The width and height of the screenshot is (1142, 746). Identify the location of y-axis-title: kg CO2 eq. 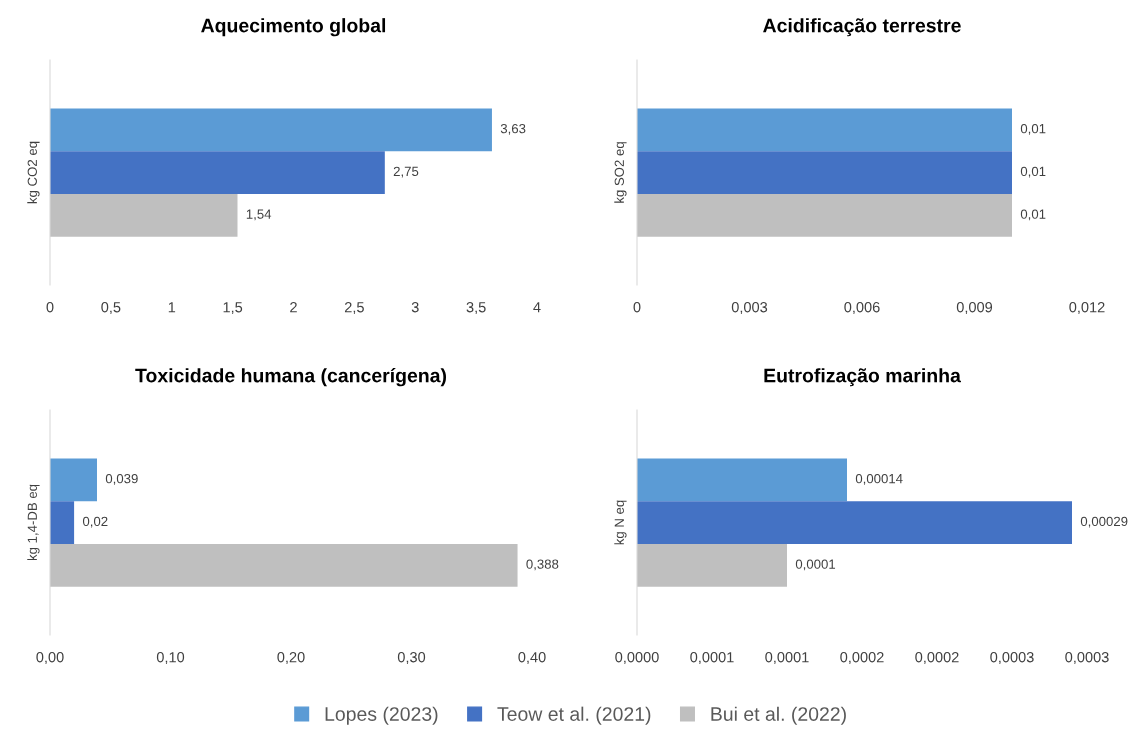
(33, 172).